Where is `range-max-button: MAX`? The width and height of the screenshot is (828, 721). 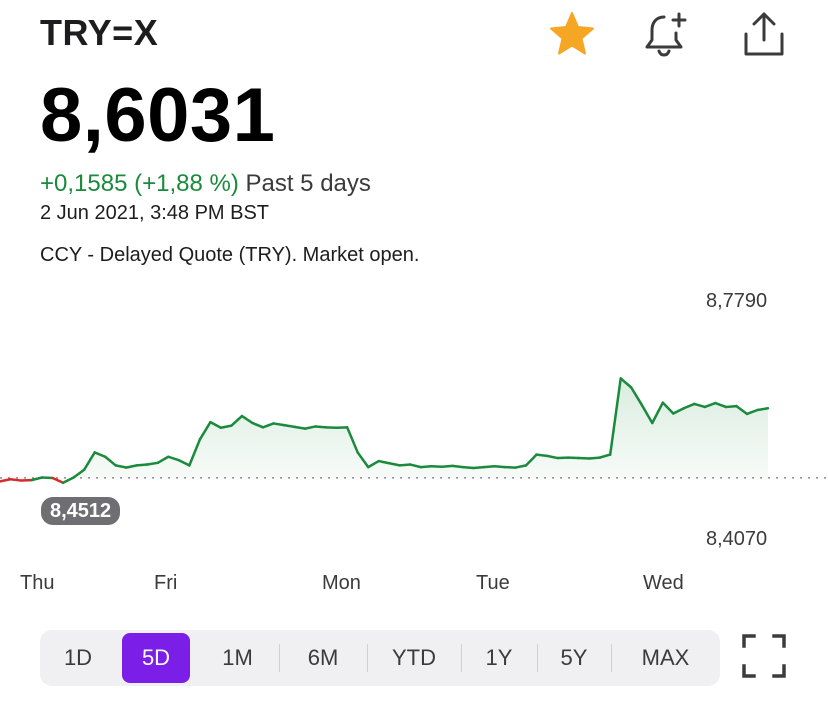 range-max-button: MAX is located at coordinates (665, 657).